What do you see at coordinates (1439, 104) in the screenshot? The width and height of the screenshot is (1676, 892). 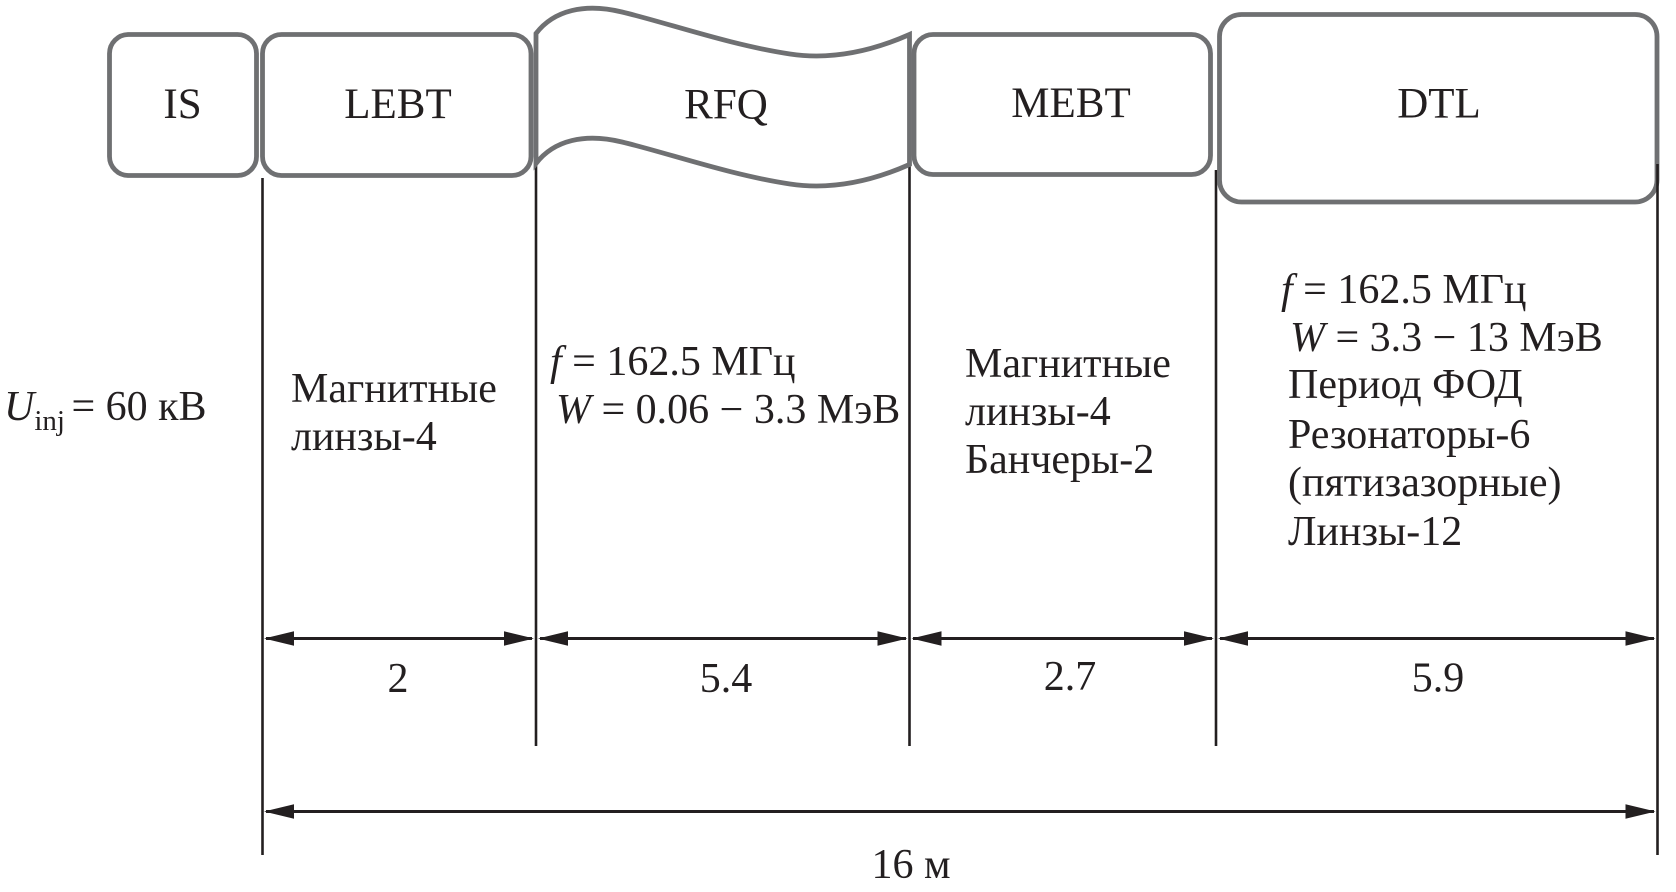 I see `svg-text: DTL` at bounding box center [1439, 104].